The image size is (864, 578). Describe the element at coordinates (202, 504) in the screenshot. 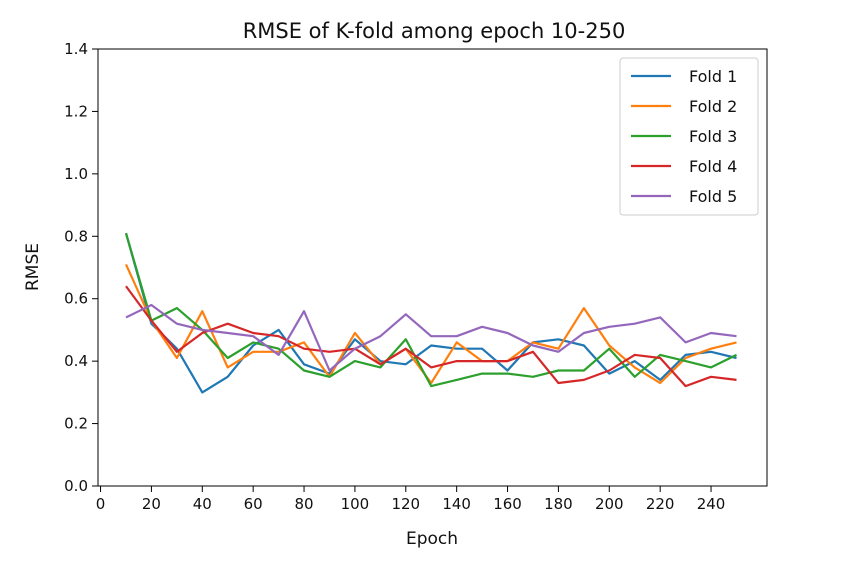

I see `x-tick-label: 40` at that location.